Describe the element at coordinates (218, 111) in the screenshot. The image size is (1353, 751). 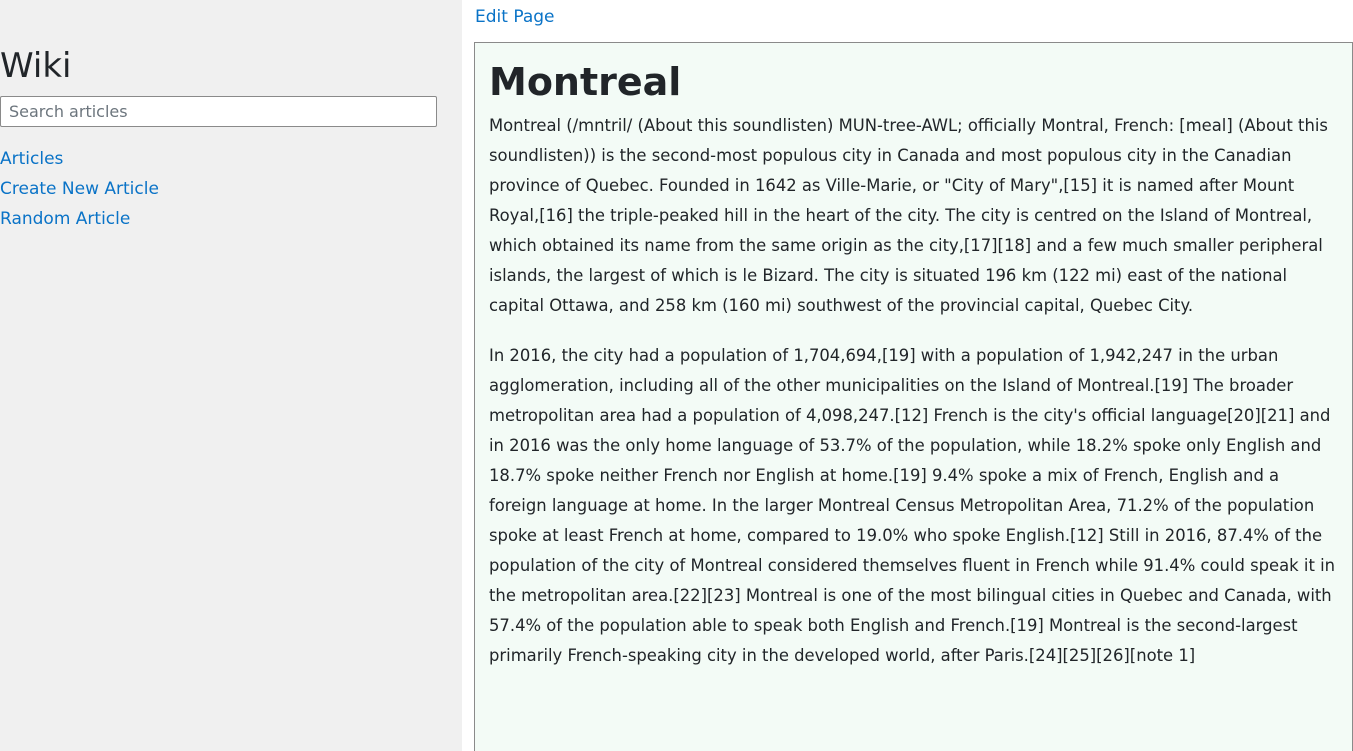
I see `search-input` at that location.